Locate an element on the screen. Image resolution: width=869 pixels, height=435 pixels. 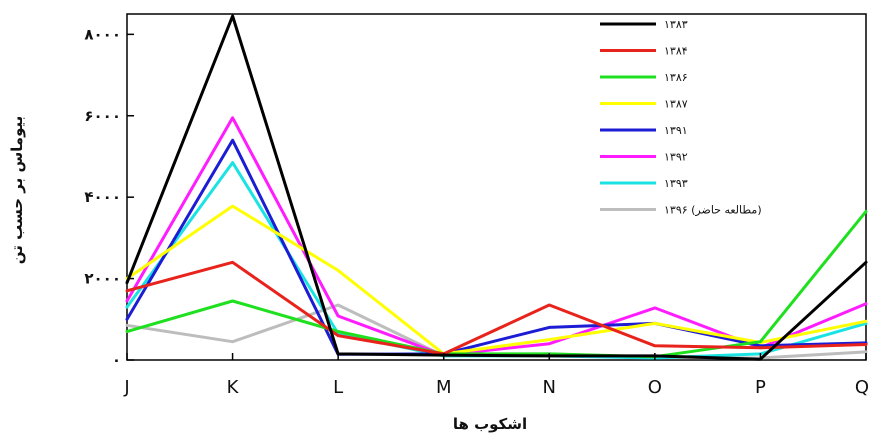
x-tick-label-m: M is located at coordinates (444, 387).